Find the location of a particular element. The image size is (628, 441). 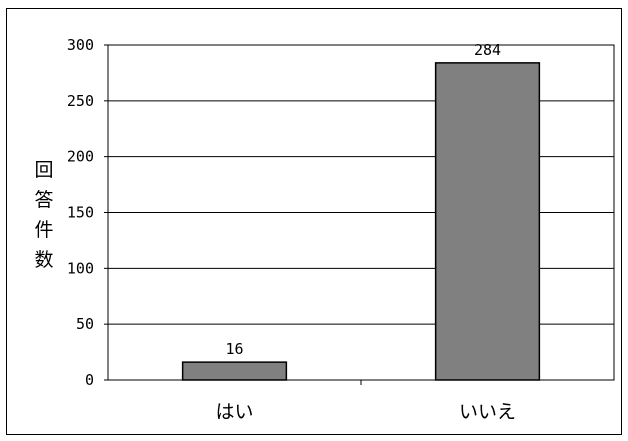

x-tick-label: はい is located at coordinates (234, 412).